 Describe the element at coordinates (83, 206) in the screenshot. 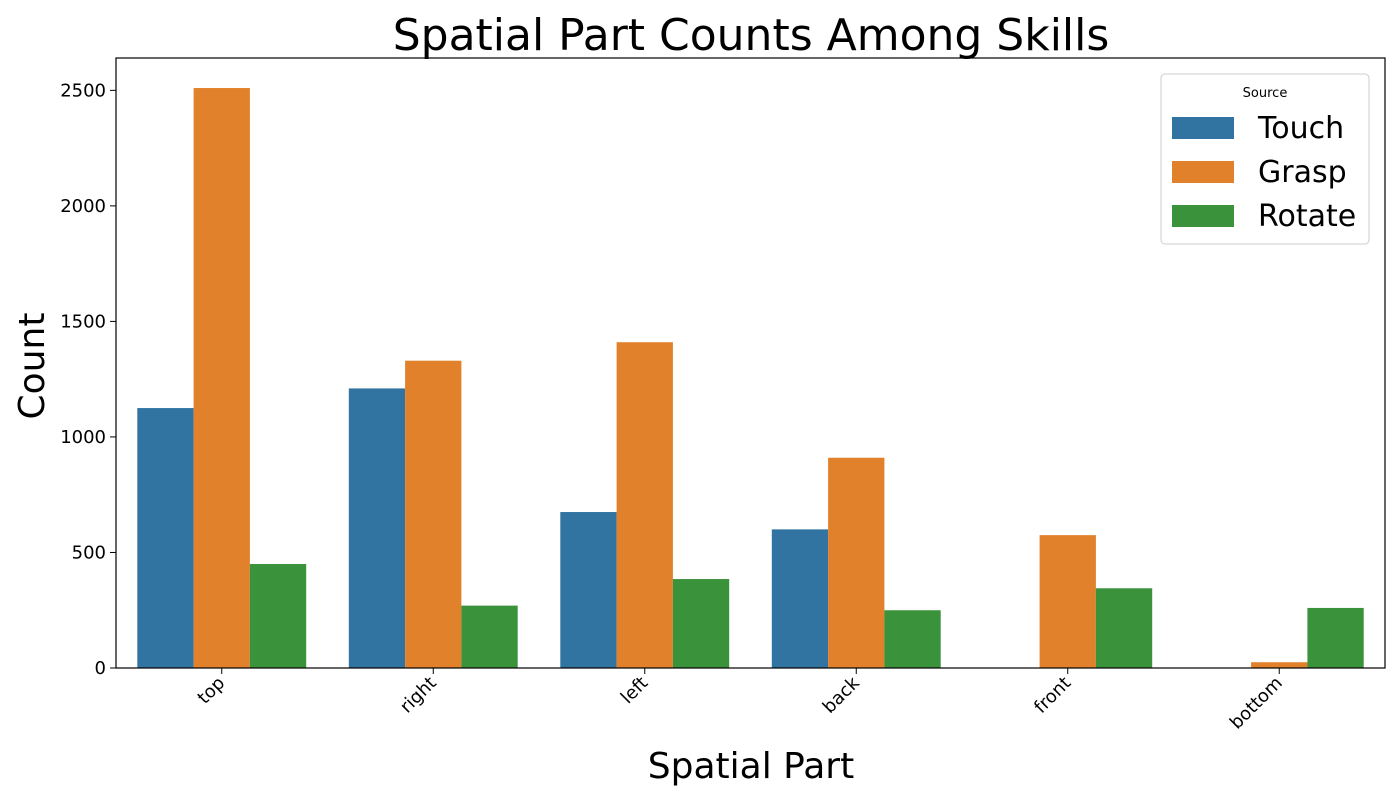

I see `y-tick-label: 2000` at that location.